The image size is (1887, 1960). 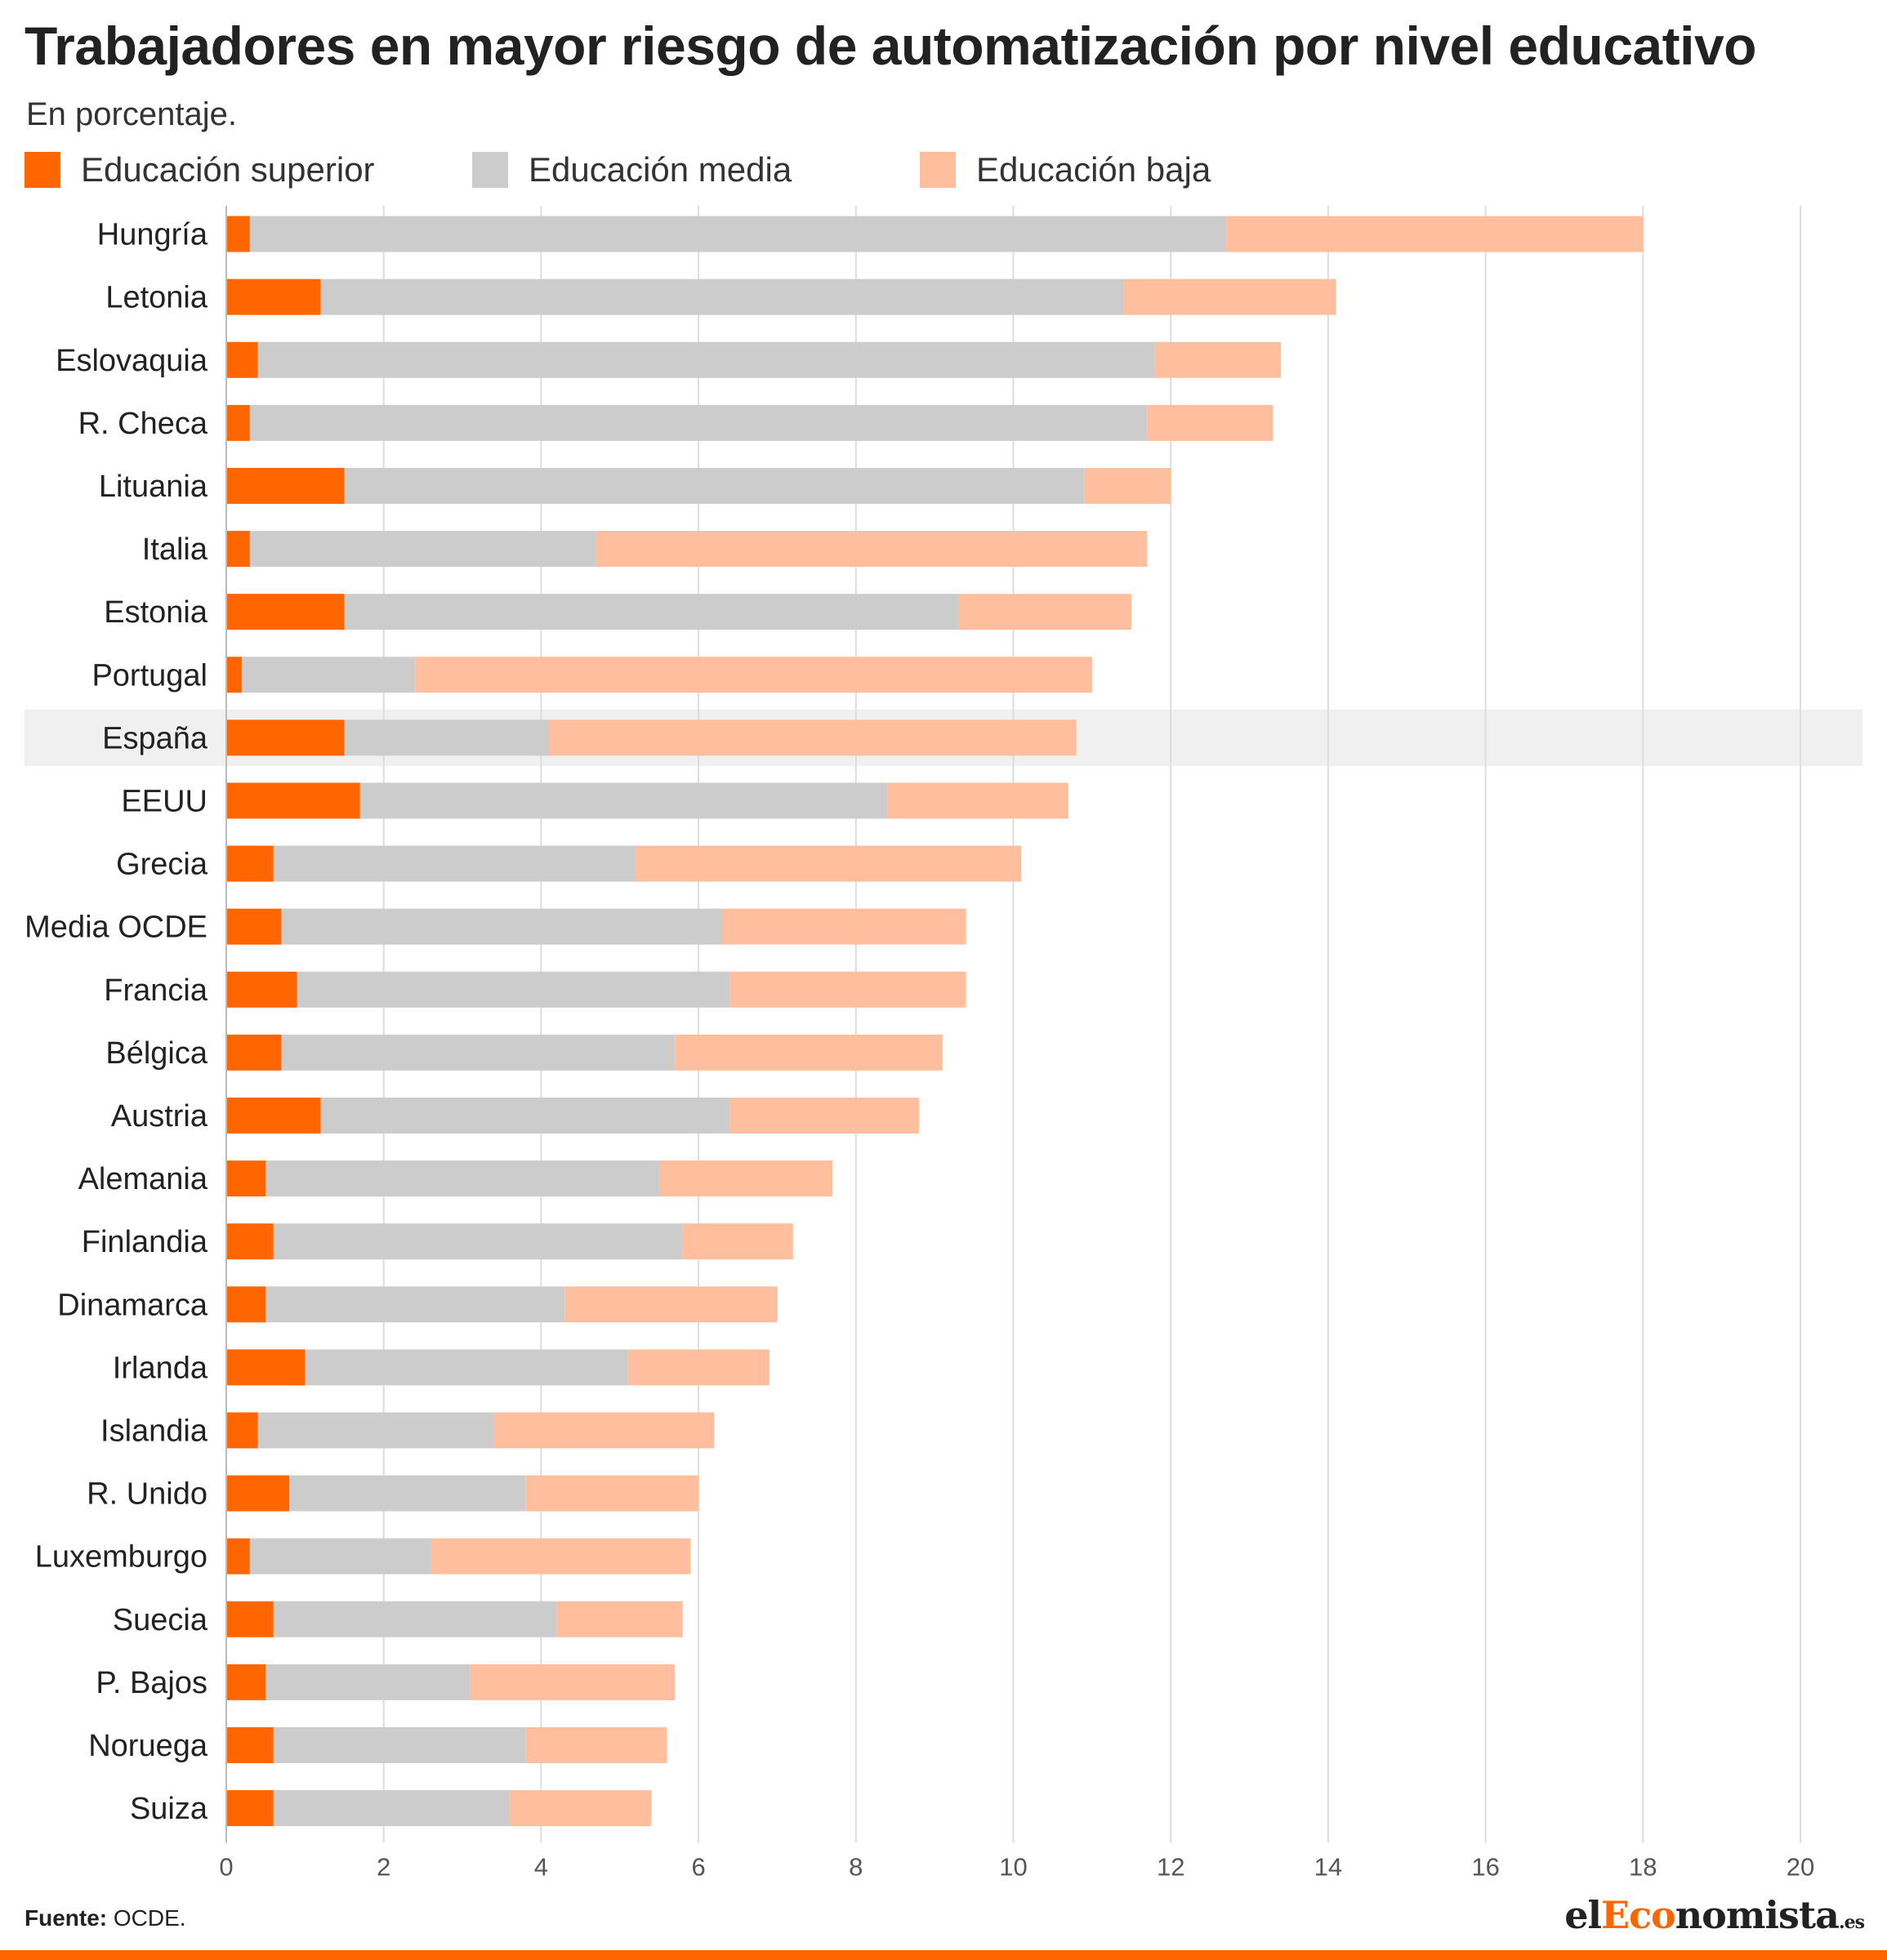 What do you see at coordinates (415, 1304) in the screenshot?
I see `bar-dinamarca-educacion-media` at bounding box center [415, 1304].